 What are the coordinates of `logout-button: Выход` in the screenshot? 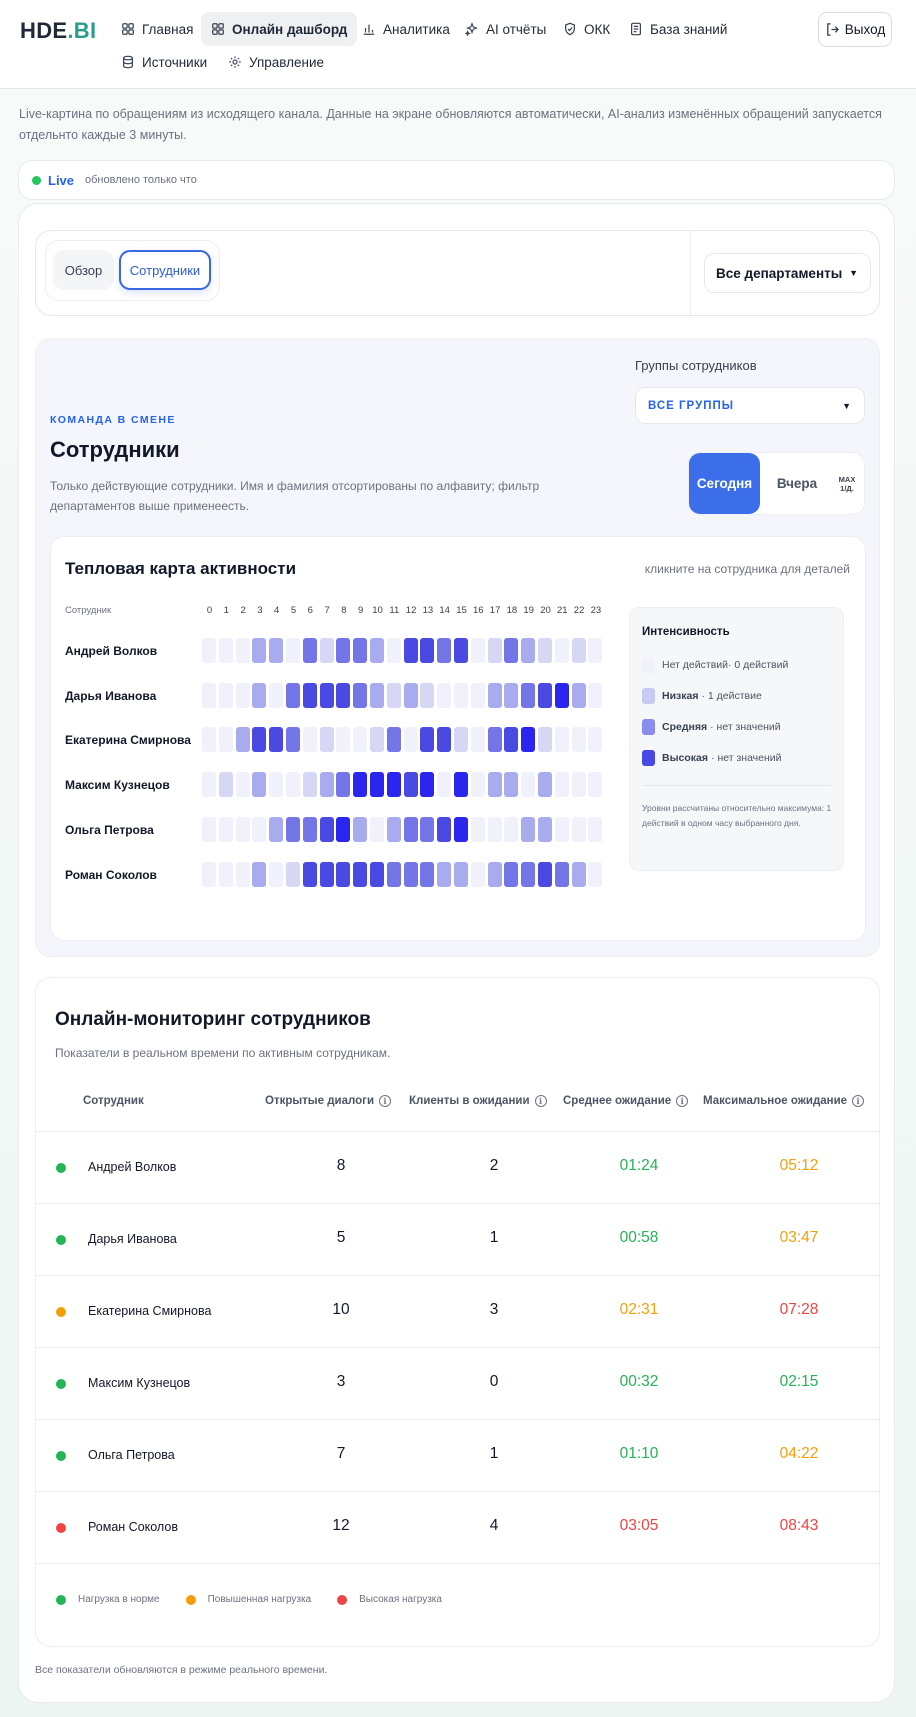 It's located at (855, 29).